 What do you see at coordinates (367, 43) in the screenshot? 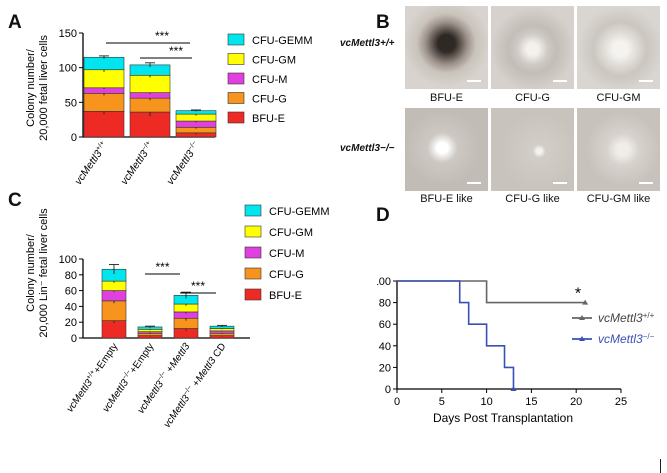
I see `genotype-label-wt: vcMettl3+/+` at bounding box center [367, 43].